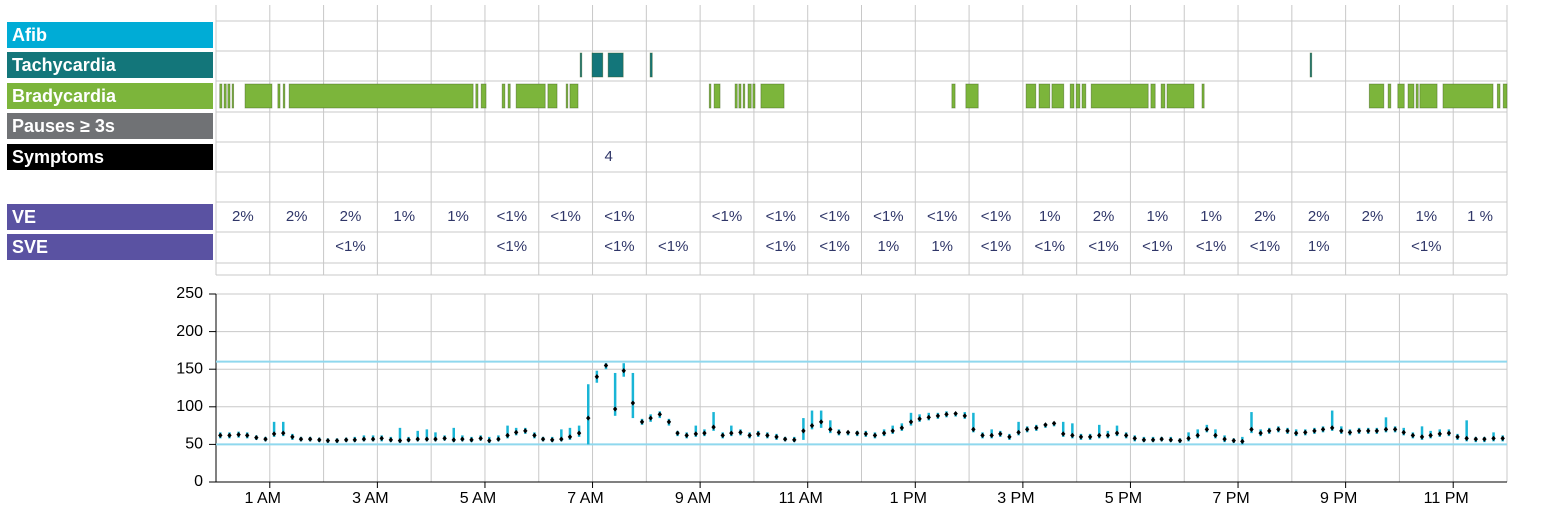  I want to click on x-tick-label: 1 PM, so click(908, 498).